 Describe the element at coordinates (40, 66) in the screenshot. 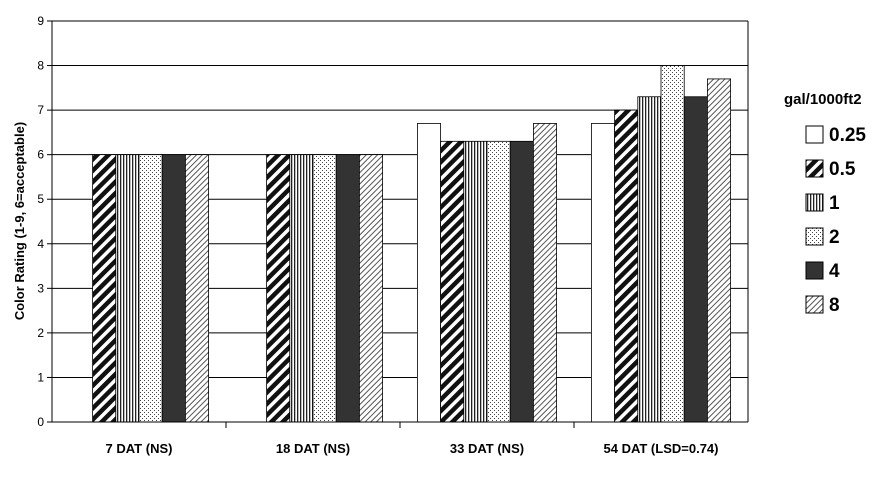

I see `y-tick-label: 8` at that location.